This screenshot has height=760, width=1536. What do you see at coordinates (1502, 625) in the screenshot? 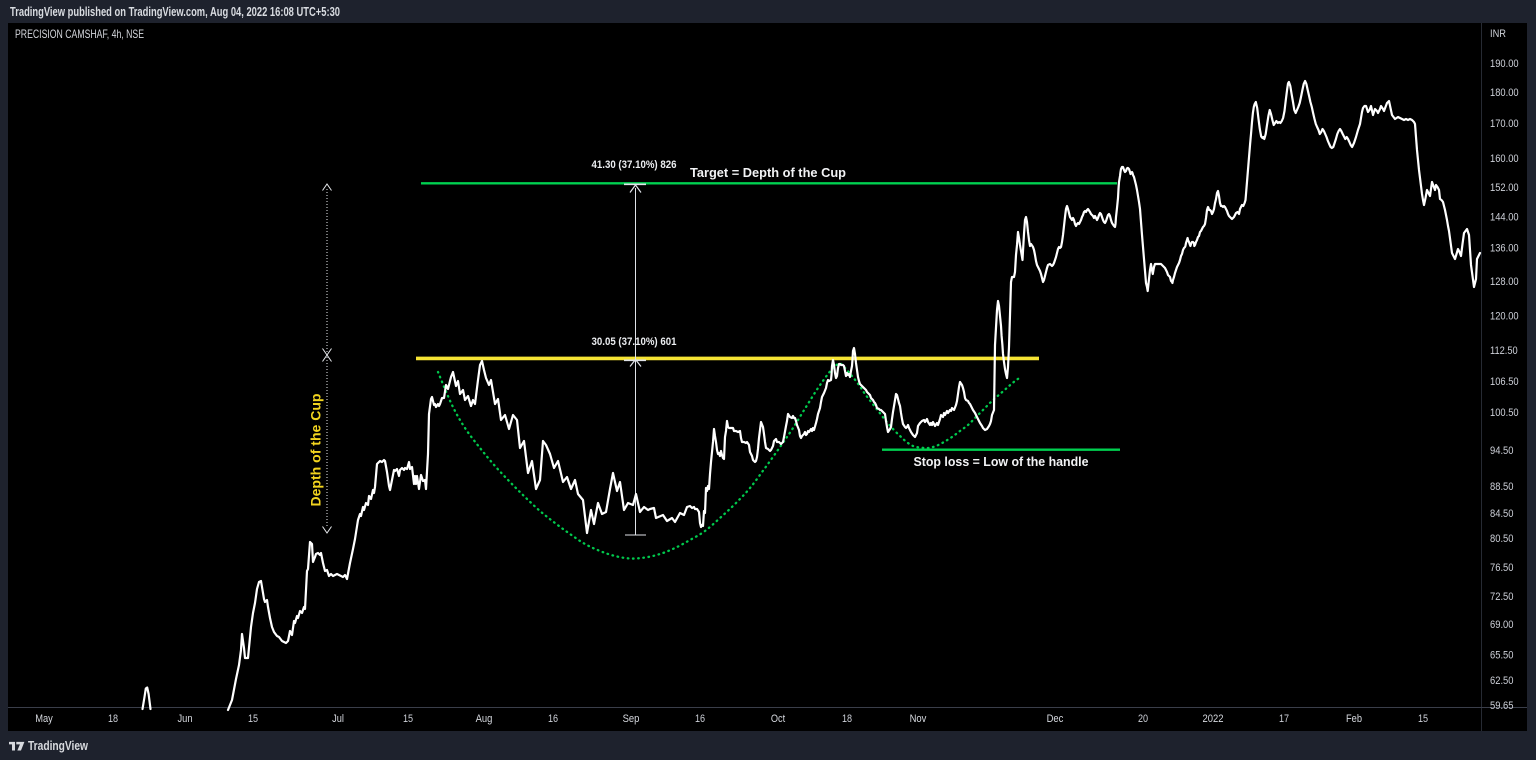
I see `svg-text: 69.00` at bounding box center [1502, 625].